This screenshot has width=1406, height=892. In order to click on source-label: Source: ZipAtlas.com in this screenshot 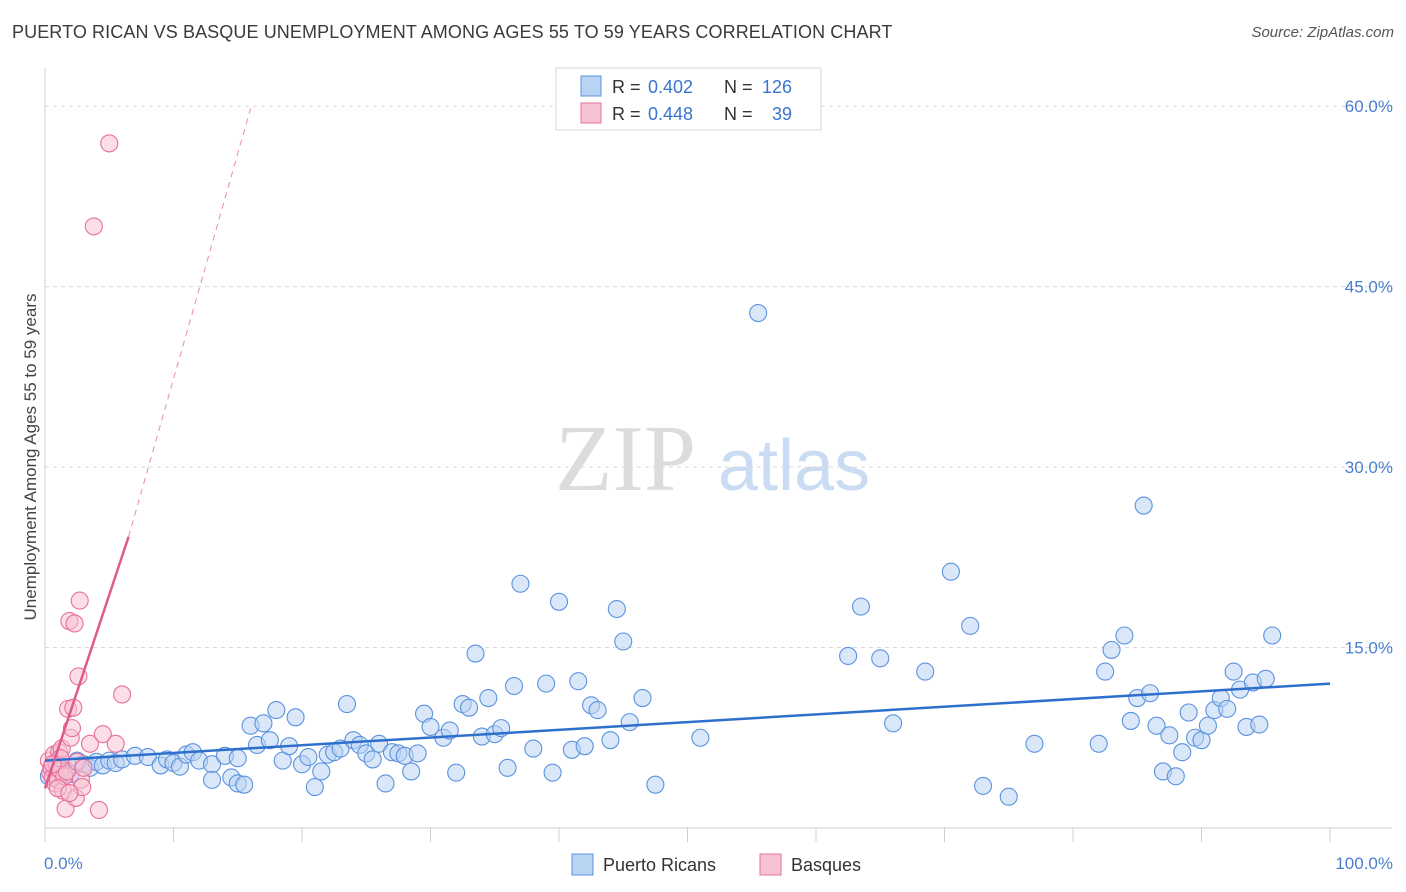, I will do `click(1322, 32)`.